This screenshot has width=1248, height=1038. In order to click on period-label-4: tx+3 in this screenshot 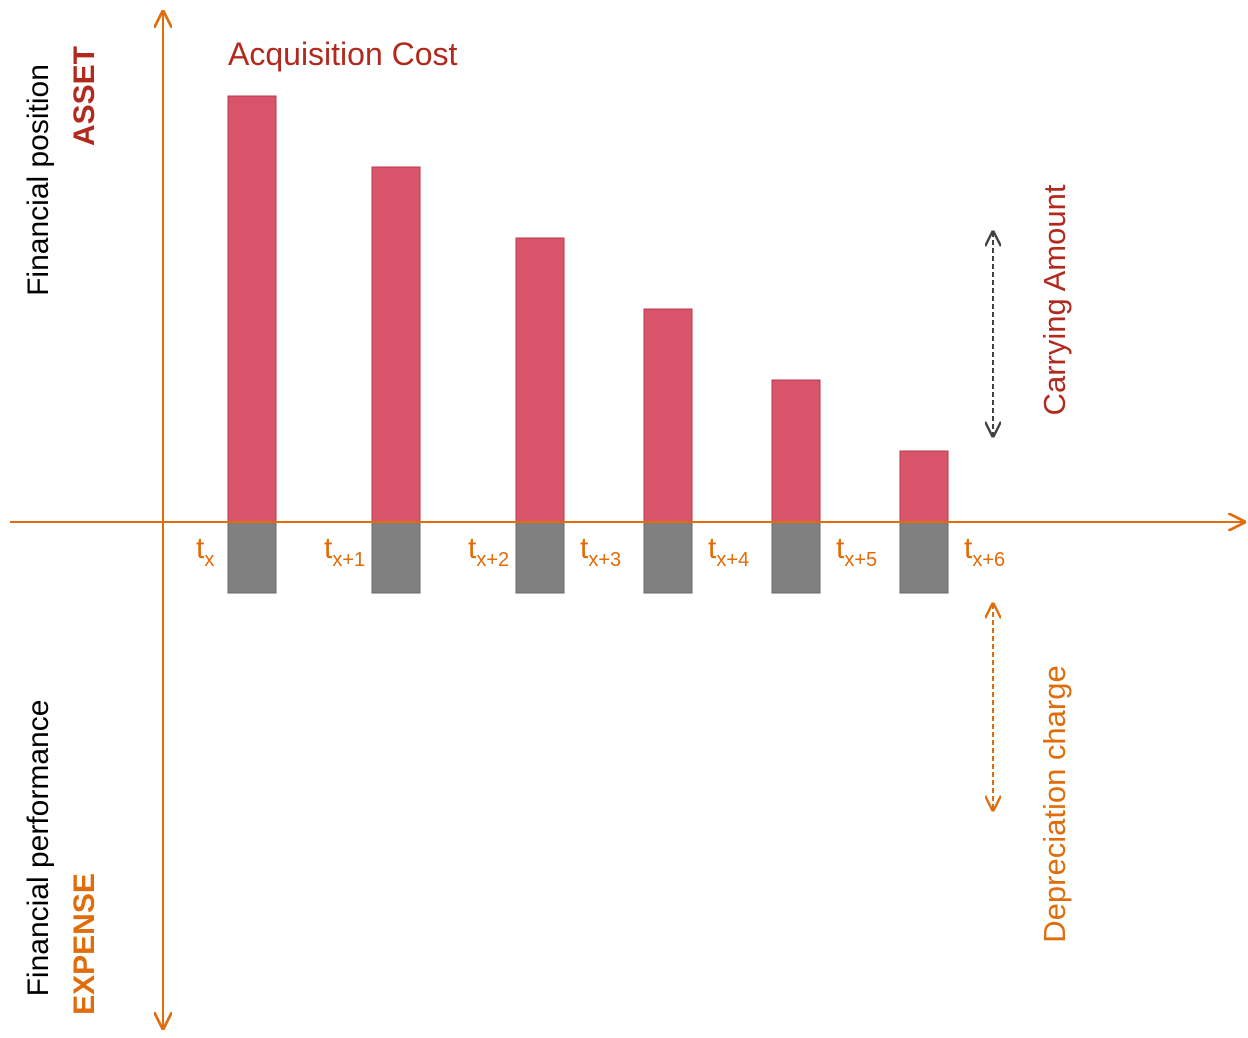, I will do `click(600, 551)`.